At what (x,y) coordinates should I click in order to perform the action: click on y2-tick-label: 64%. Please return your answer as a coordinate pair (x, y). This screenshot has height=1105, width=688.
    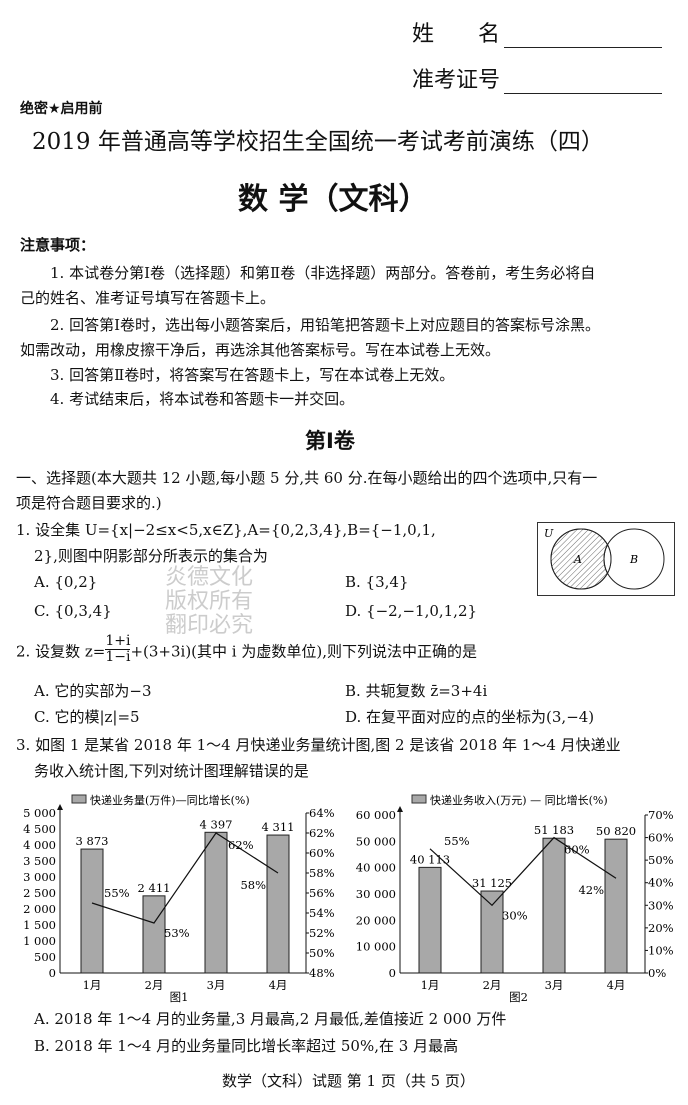
    Looking at the image, I should click on (322, 813).